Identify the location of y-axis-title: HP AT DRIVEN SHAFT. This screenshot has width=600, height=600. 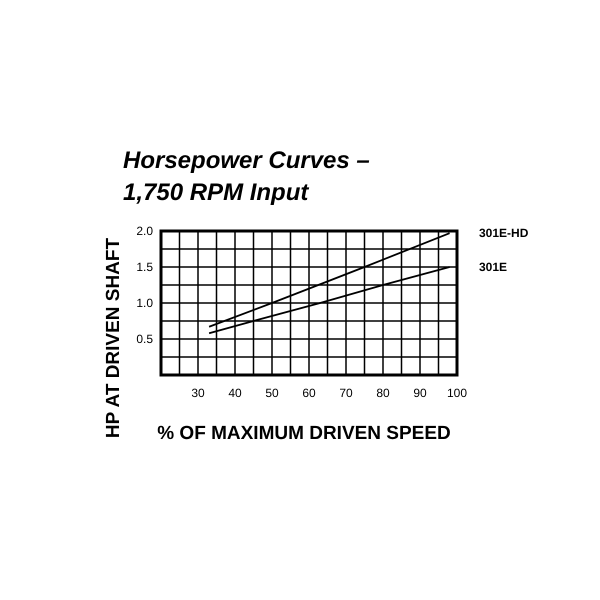
(113, 338).